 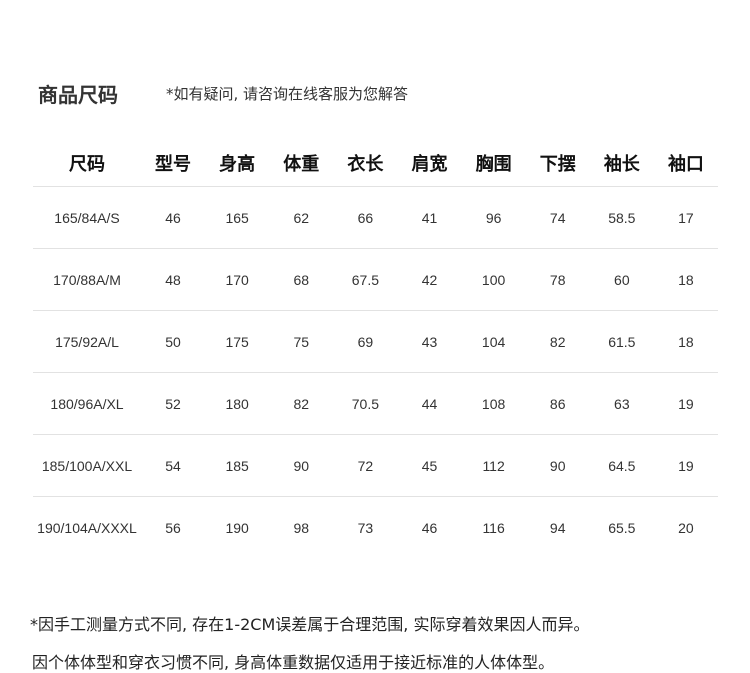 What do you see at coordinates (87, 465) in the screenshot?
I see `table-cell: 185/100A/XXL` at bounding box center [87, 465].